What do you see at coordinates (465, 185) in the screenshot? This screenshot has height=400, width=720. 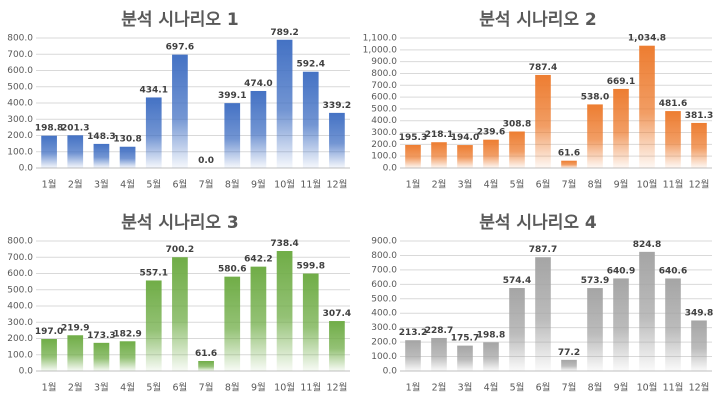 I see `x-tick-label: 3월` at bounding box center [465, 185].